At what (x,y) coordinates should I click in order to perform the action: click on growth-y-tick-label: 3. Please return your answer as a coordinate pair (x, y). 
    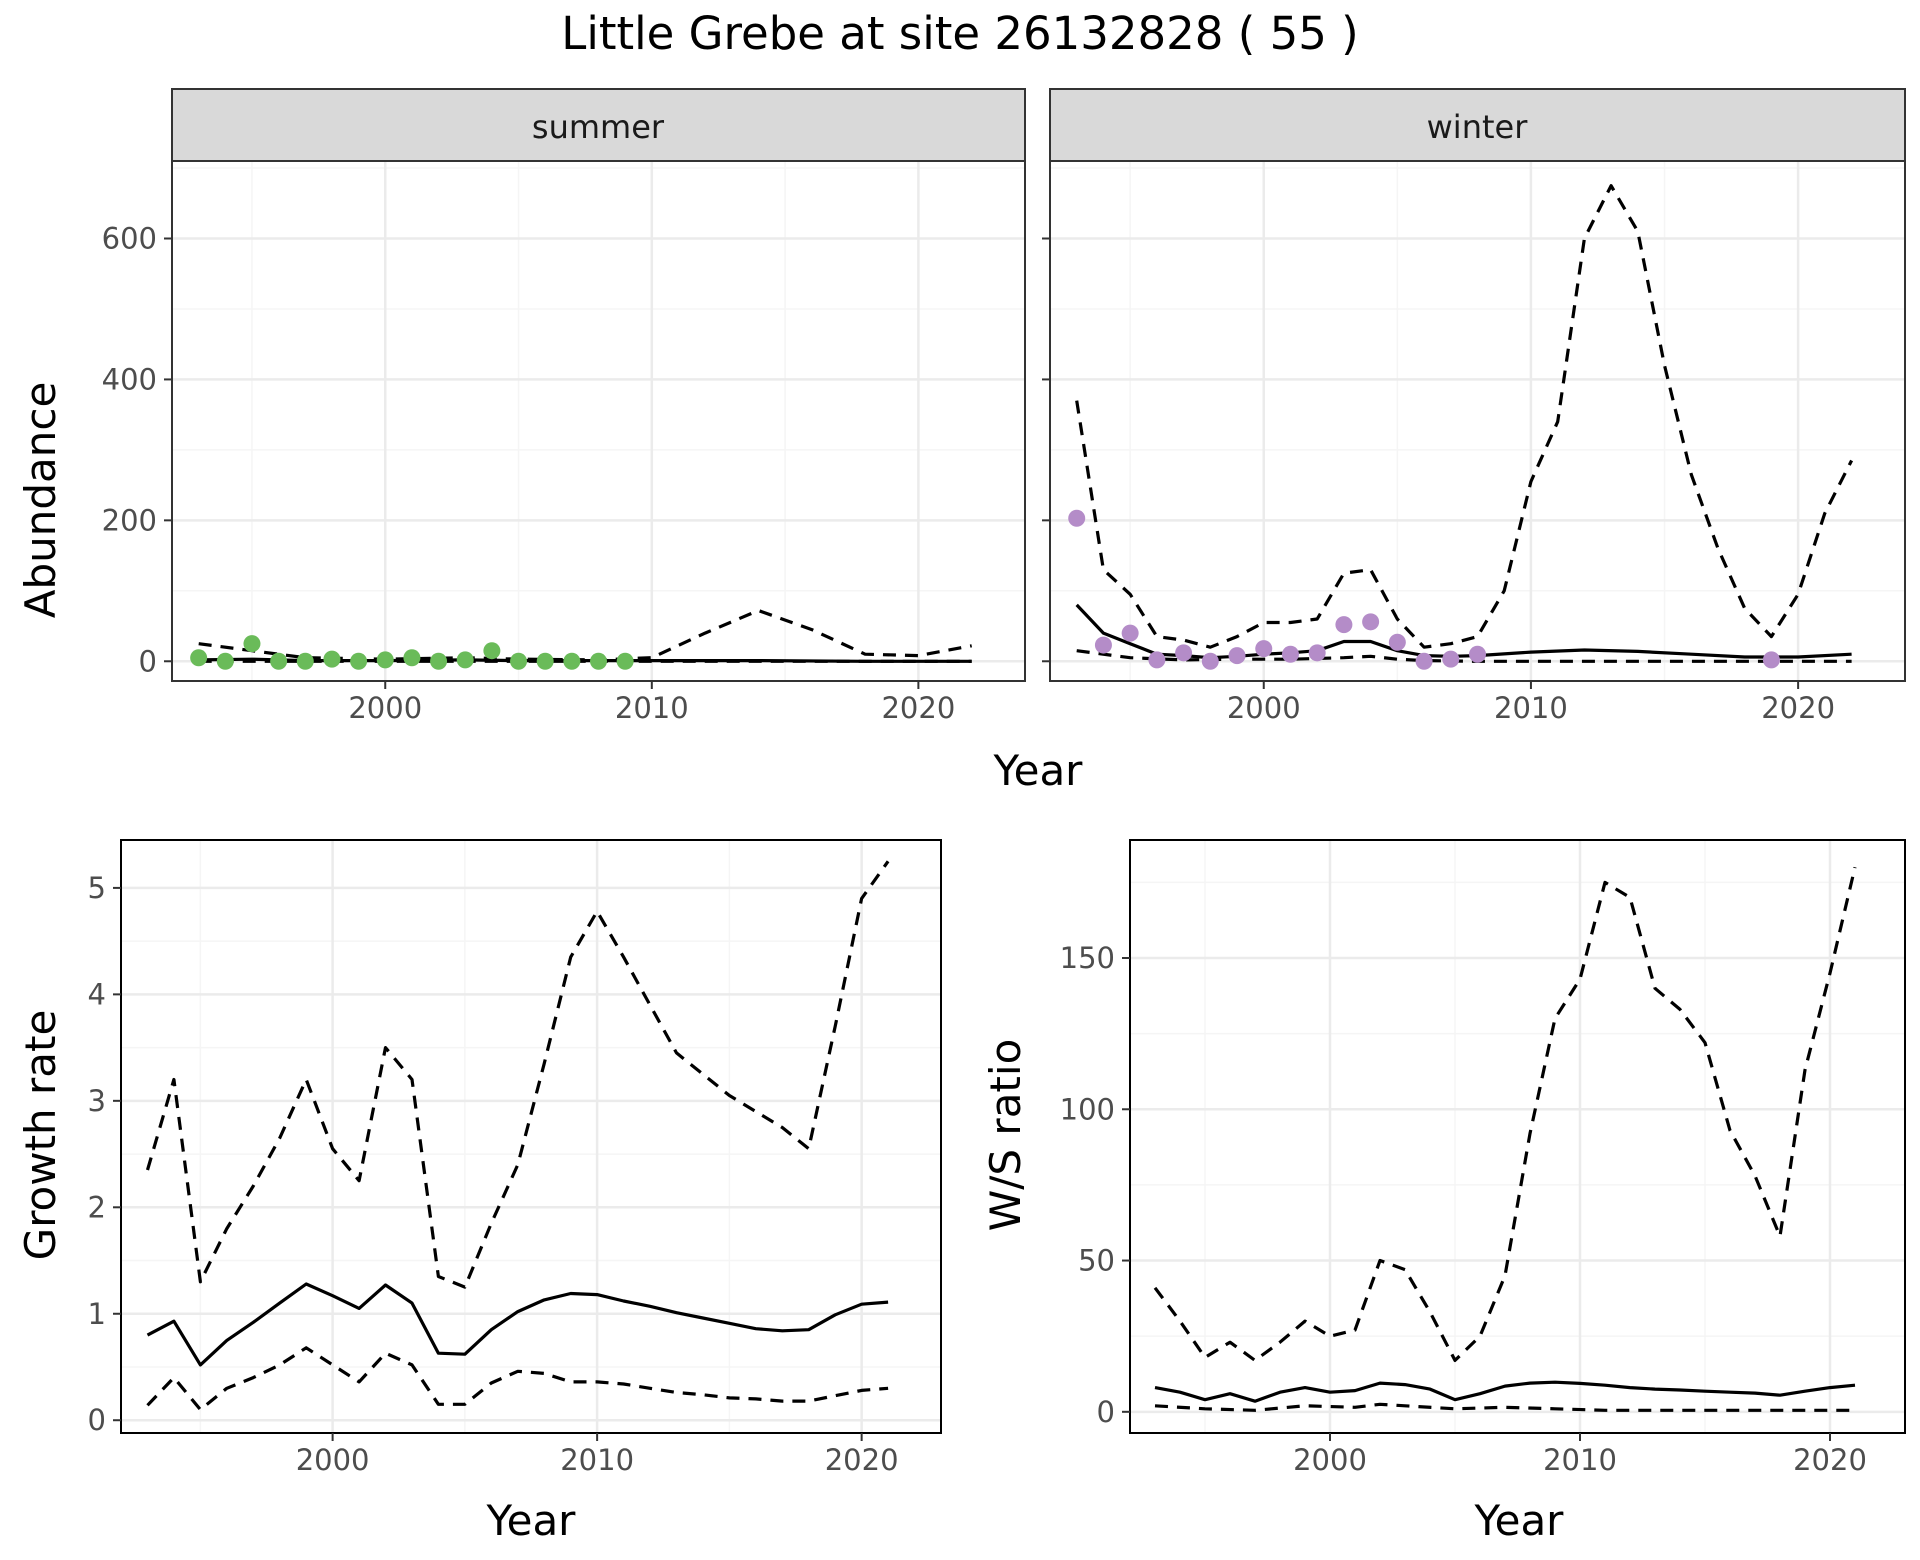
    Looking at the image, I should click on (97, 1101).